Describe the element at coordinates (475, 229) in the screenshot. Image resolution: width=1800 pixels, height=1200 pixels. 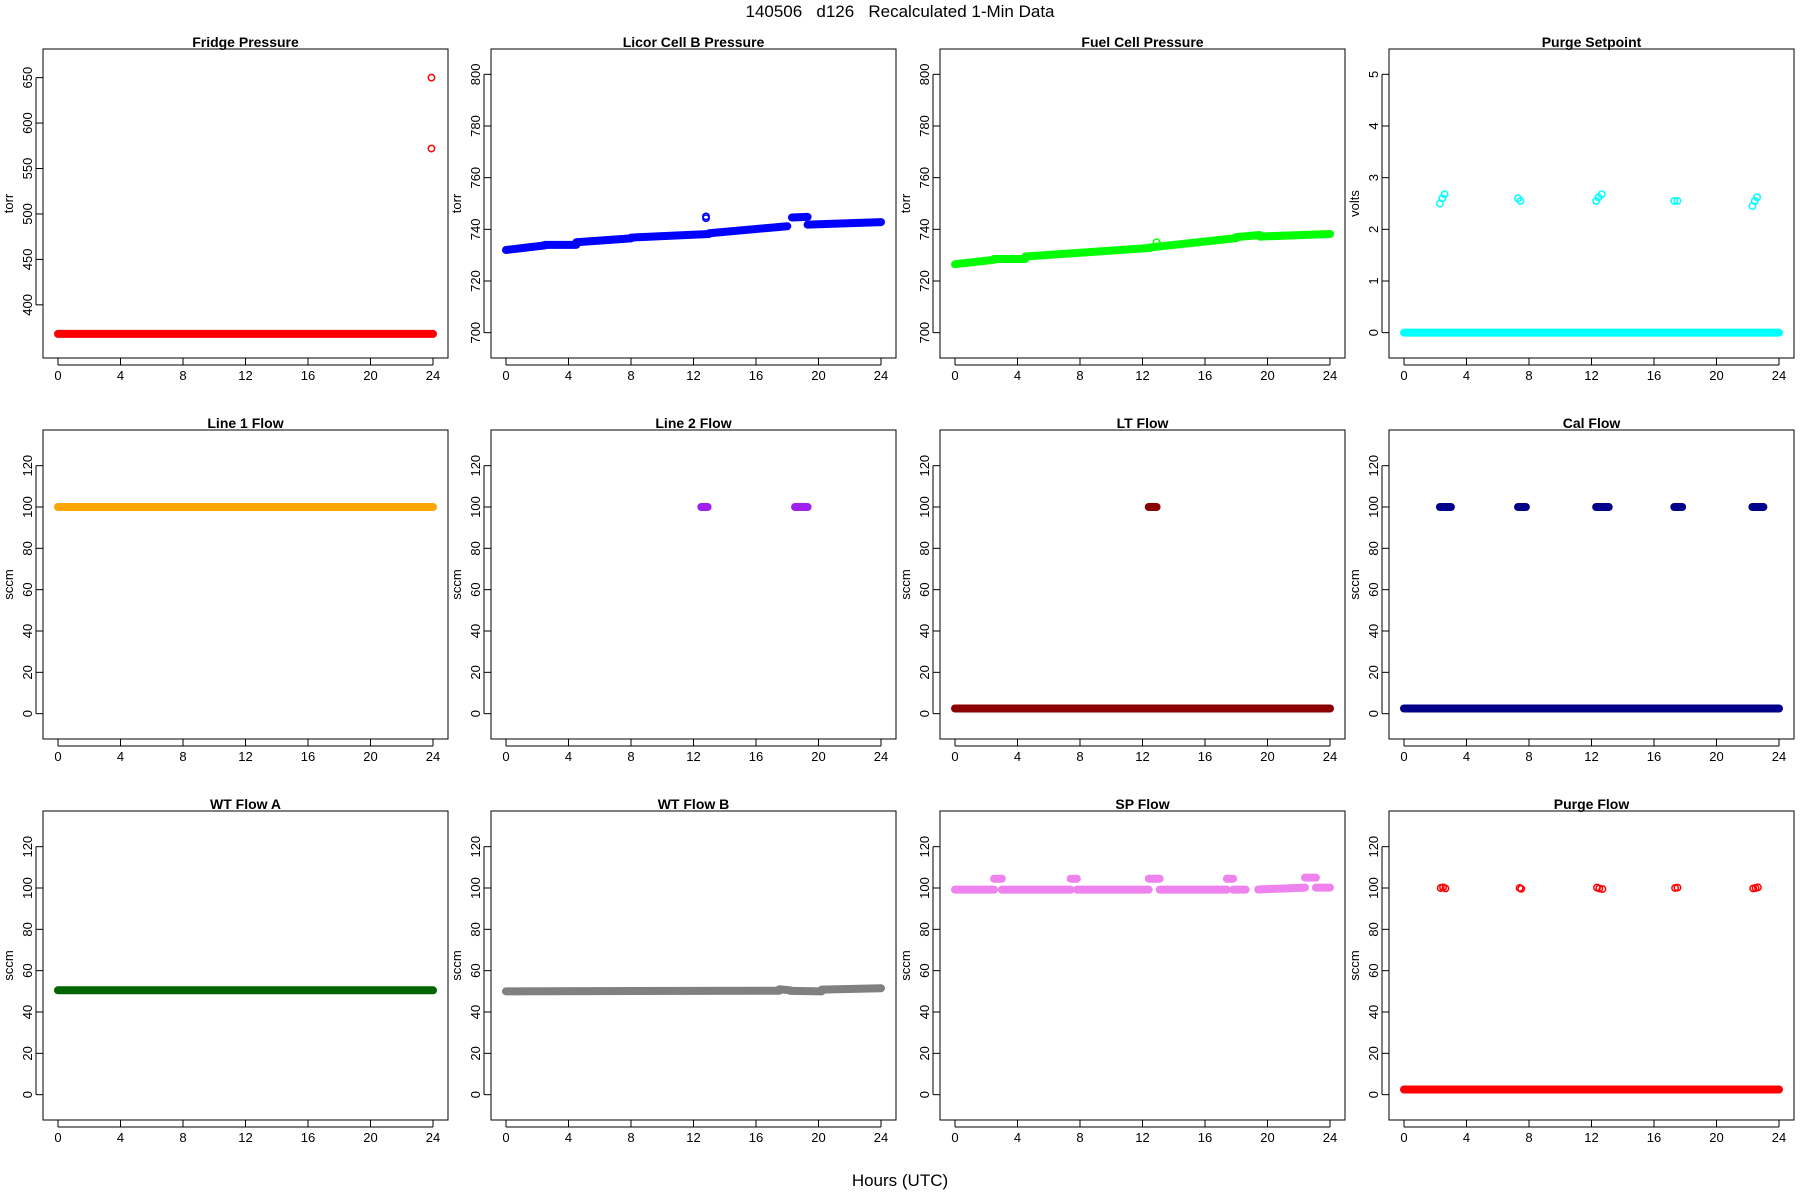
I see `y-tick-label: 740` at that location.